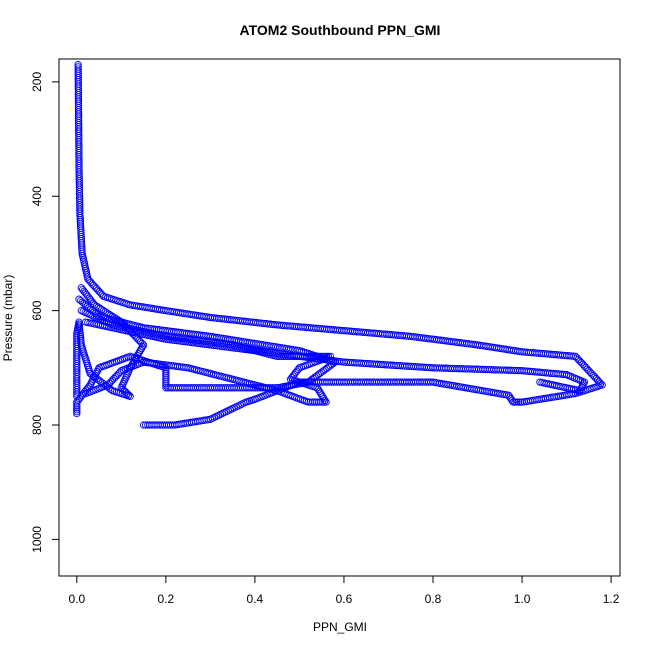 Image resolution: width=650 pixels, height=650 pixels. What do you see at coordinates (166, 599) in the screenshot?
I see `x-tick-label: 0.2` at bounding box center [166, 599].